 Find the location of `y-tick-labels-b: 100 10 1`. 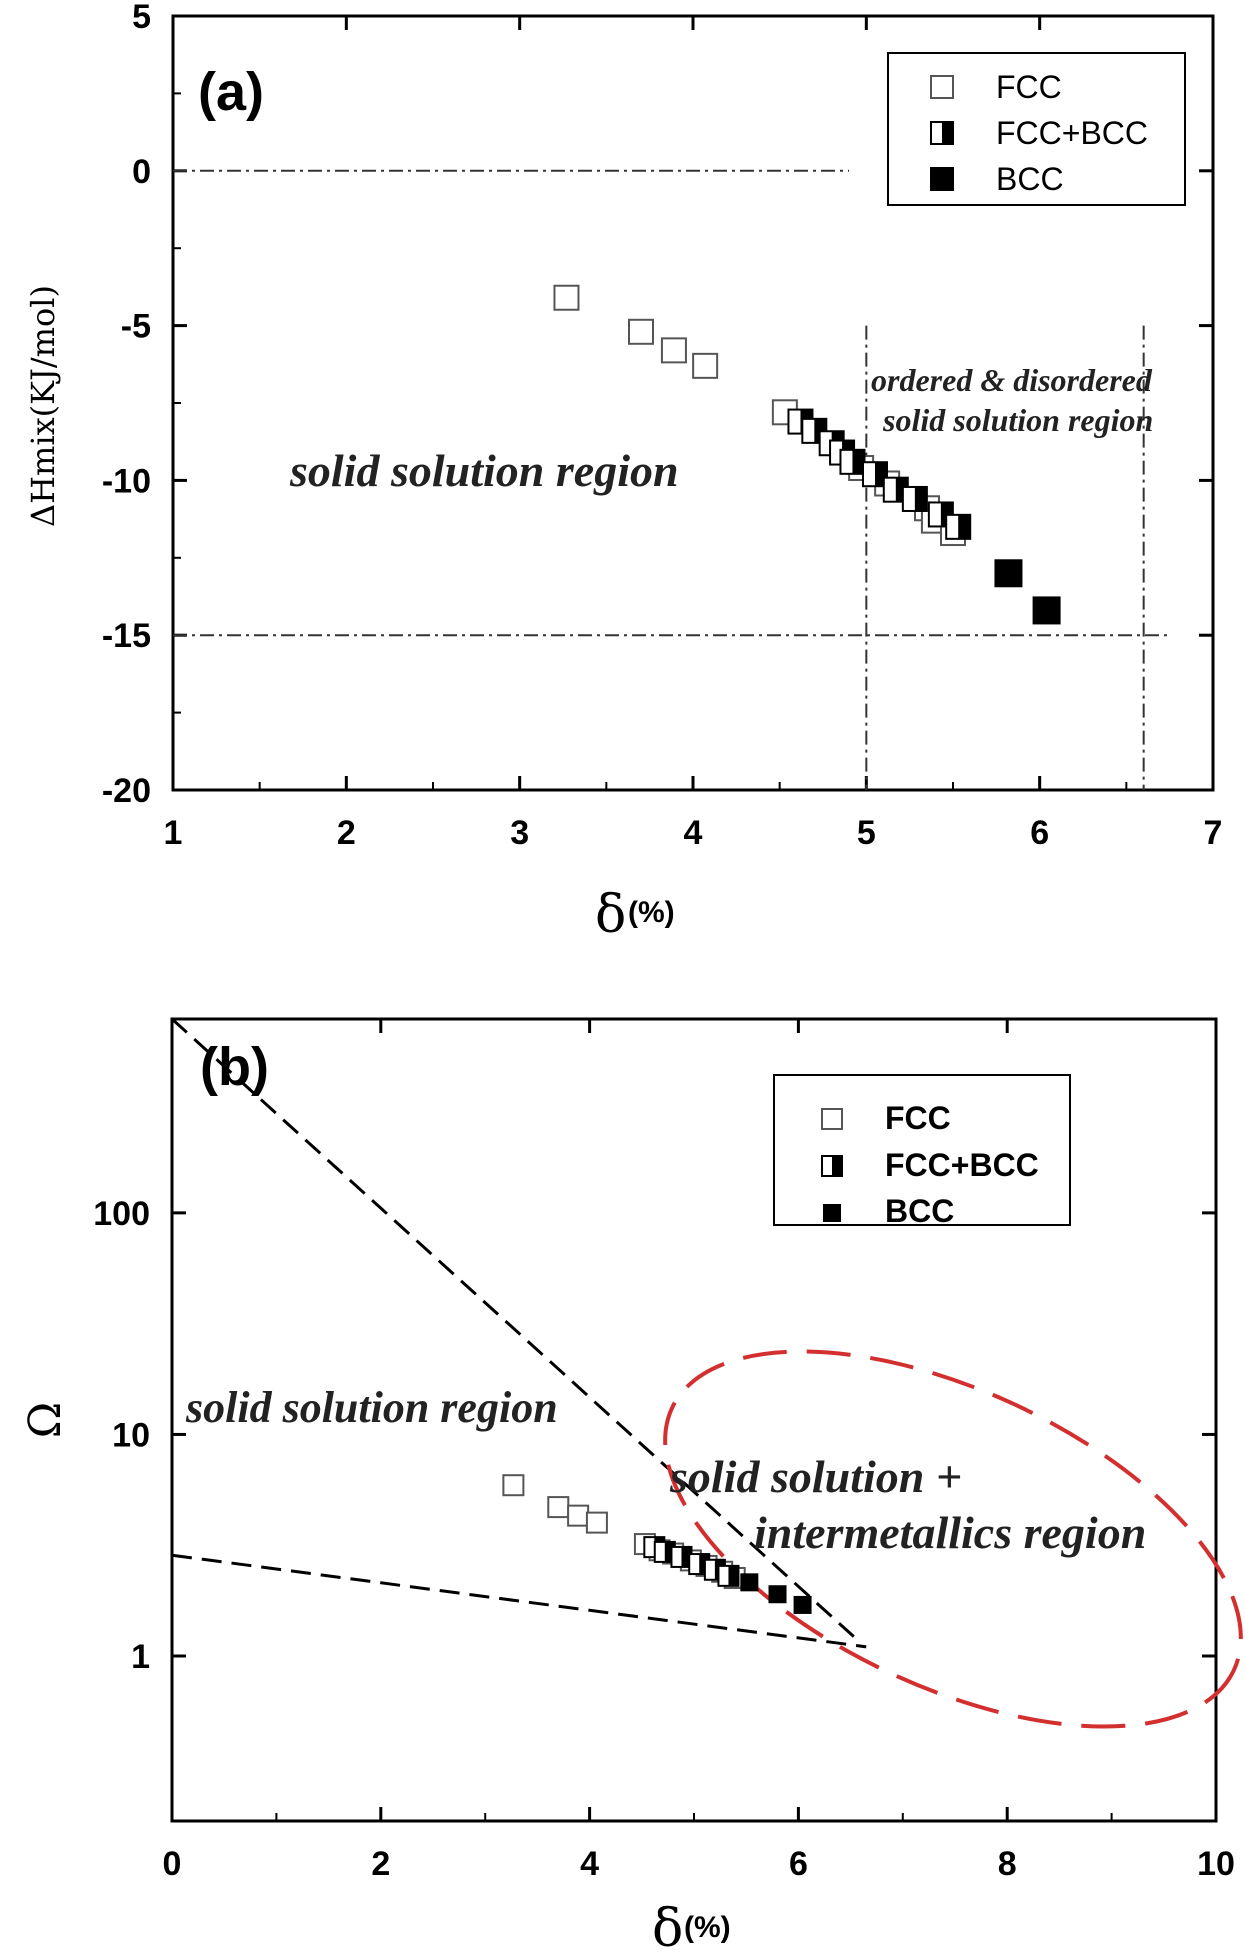

y-tick-labels-b: 100 10 1 is located at coordinates (121, 1435).